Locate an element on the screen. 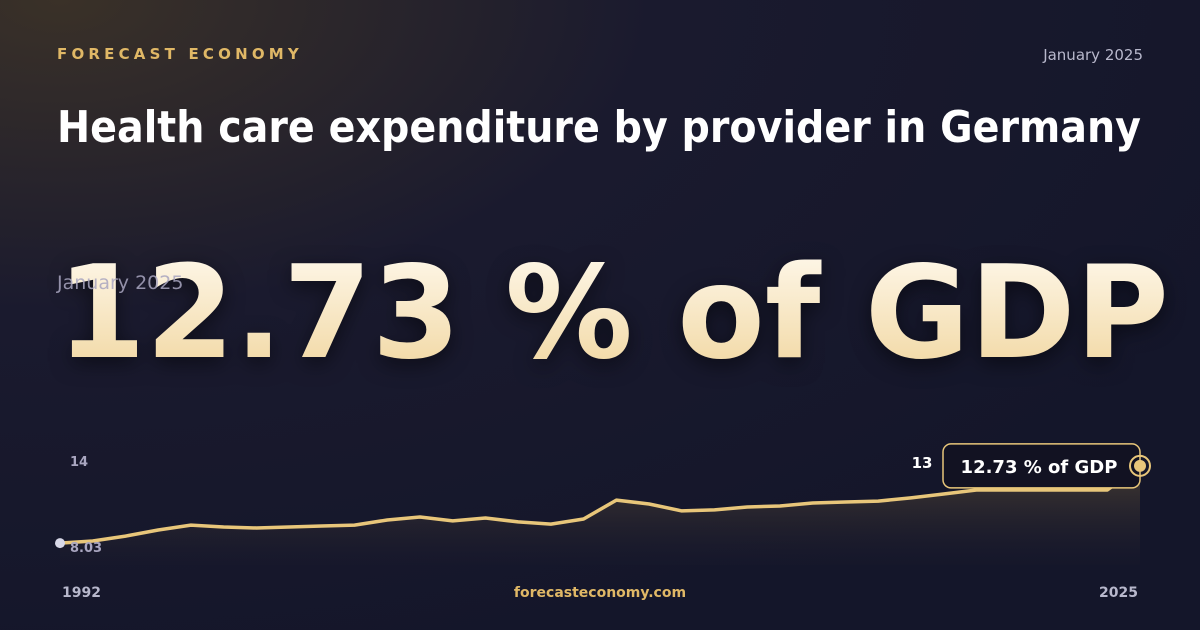 This screenshot has height=630, width=1200. annotation: 13 is located at coordinates (922, 463).